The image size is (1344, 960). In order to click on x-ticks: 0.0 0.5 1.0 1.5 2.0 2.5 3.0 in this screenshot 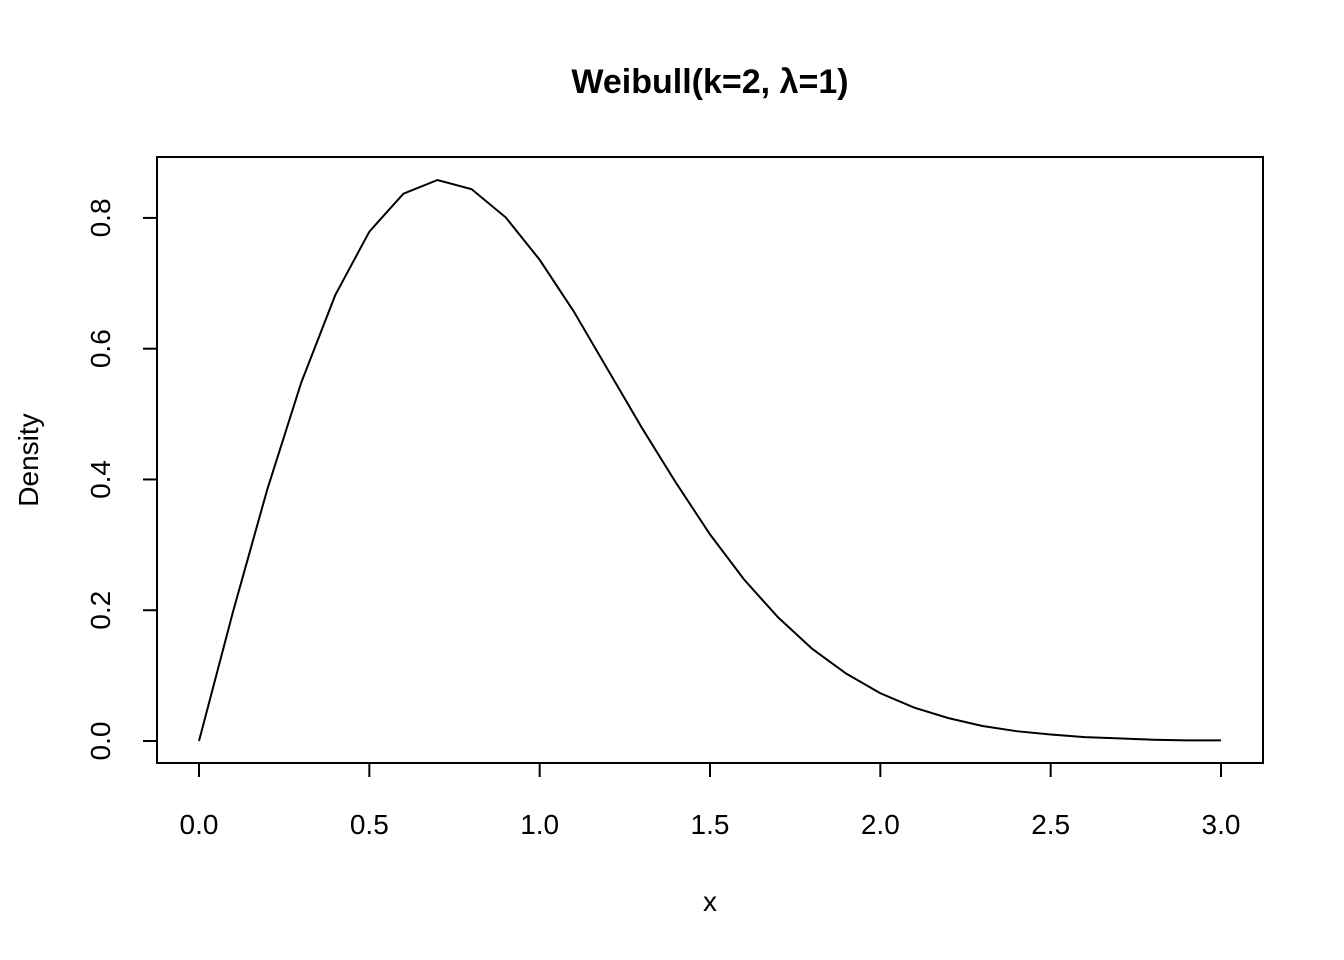, I will do `click(710, 801)`.